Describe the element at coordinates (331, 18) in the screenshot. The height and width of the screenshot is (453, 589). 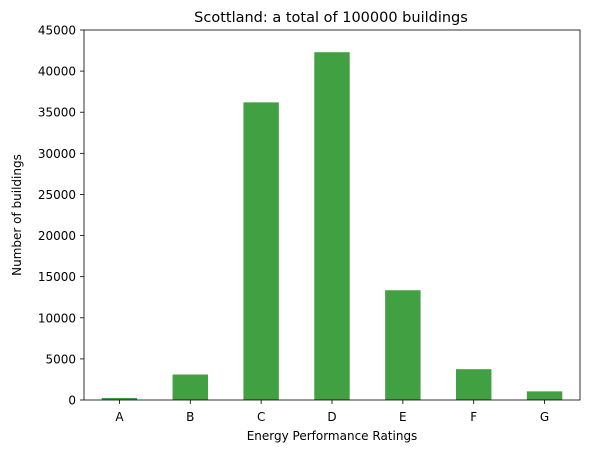
I see `chart-title: Scottland: a total of 100000 buildings` at that location.